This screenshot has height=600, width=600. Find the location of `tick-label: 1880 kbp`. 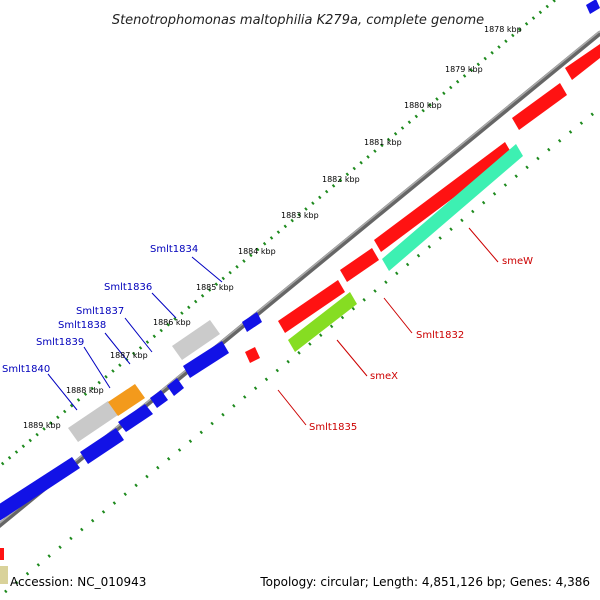

tick-label: 1880 kbp is located at coordinates (423, 105).